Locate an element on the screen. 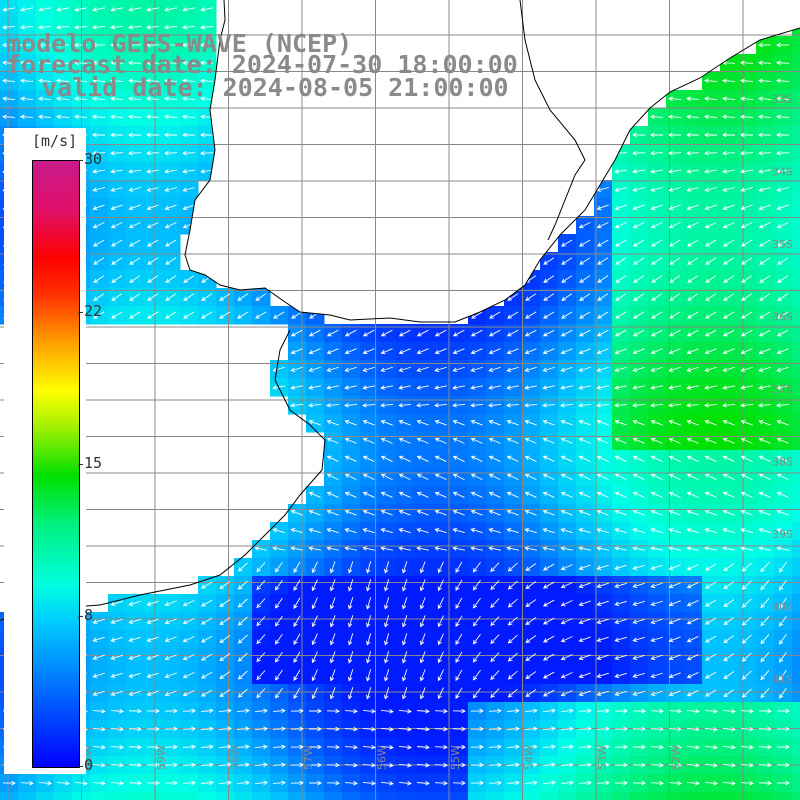  longitude-label: 52W is located at coordinates (676, 757).